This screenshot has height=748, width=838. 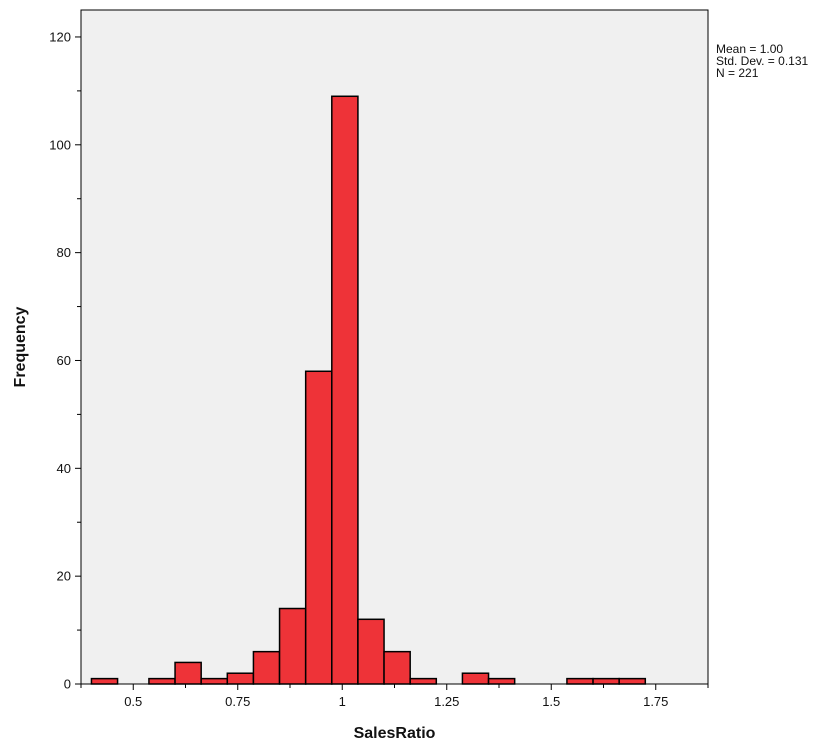 I want to click on x-axis-ticks: 0.5 0.75 1 1.25 1.5 1.75, so click(x=394, y=696).